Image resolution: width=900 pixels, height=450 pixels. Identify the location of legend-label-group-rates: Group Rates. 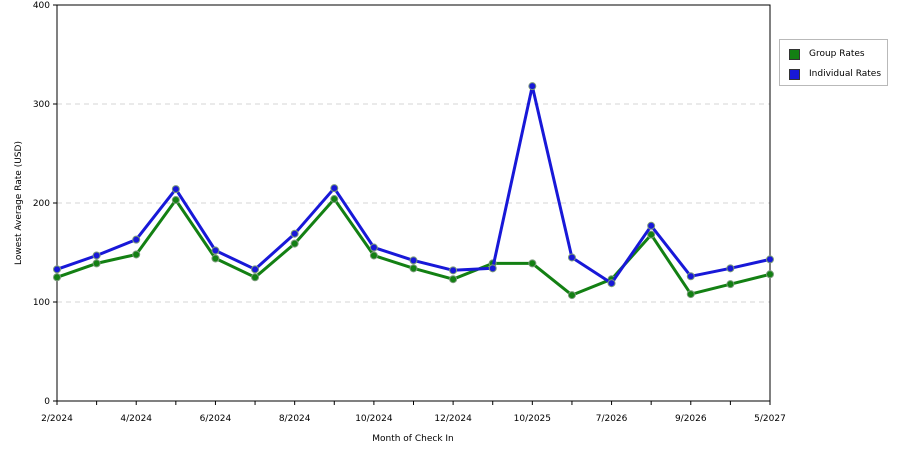
(837, 54).